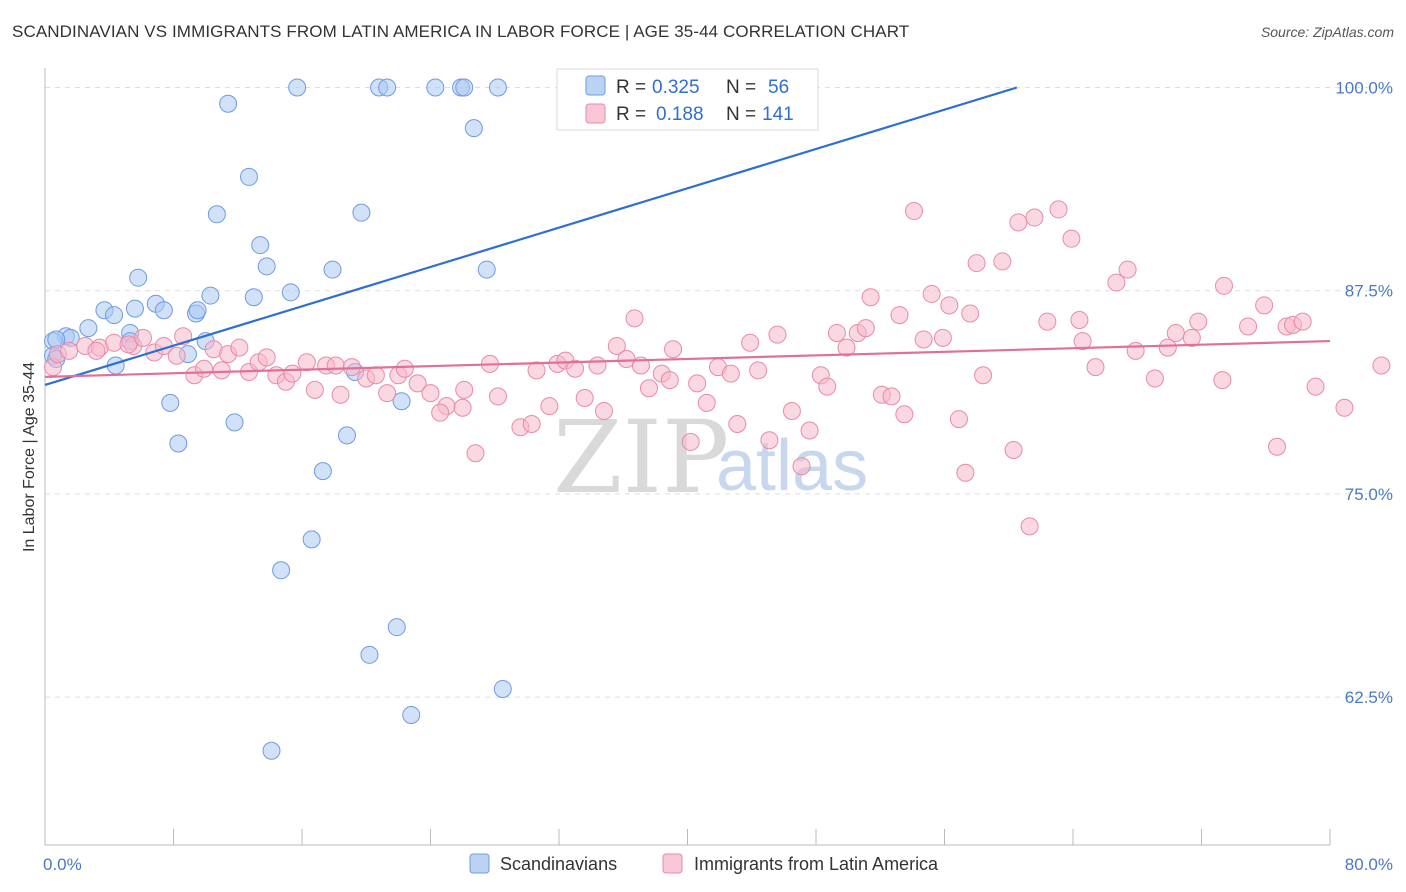 The width and height of the screenshot is (1406, 892). I want to click on series-legend-swatch-latin-america, so click(672, 863).